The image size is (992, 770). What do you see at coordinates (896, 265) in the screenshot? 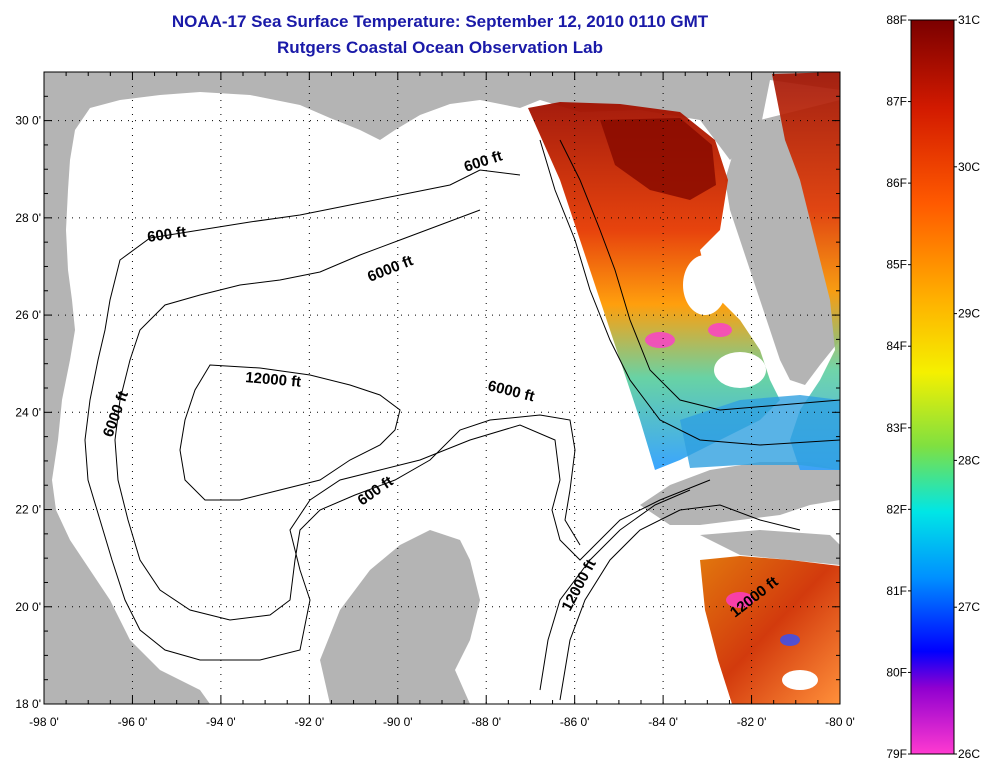
I see `colorbar-f-label: 85F` at bounding box center [896, 265].